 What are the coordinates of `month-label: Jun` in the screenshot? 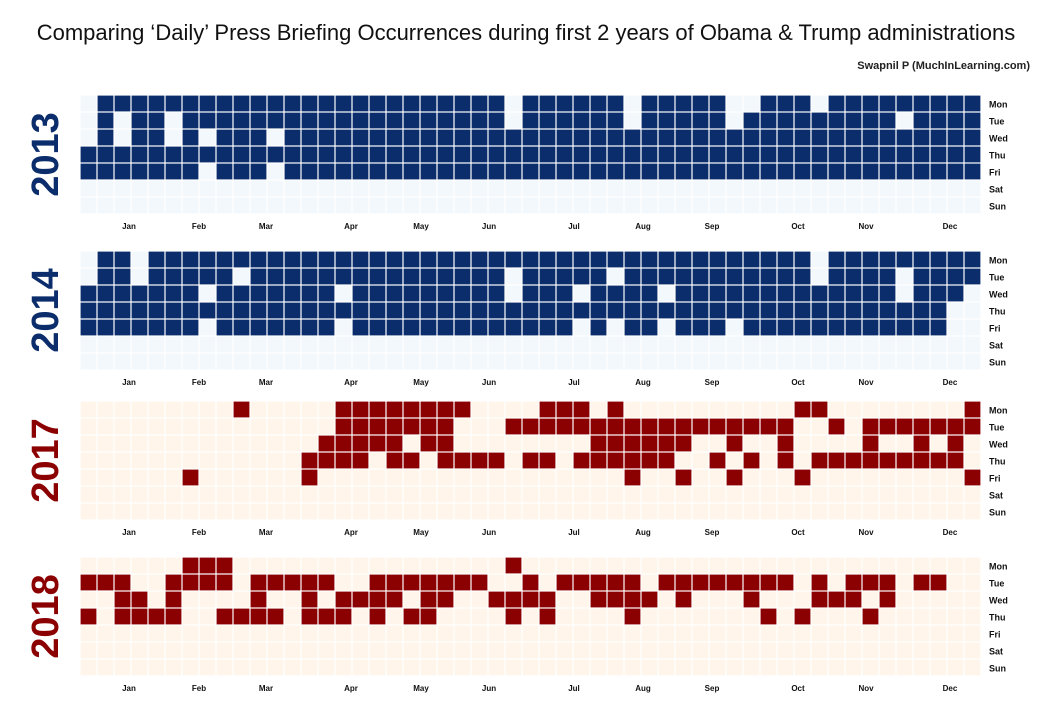 It's located at (489, 532).